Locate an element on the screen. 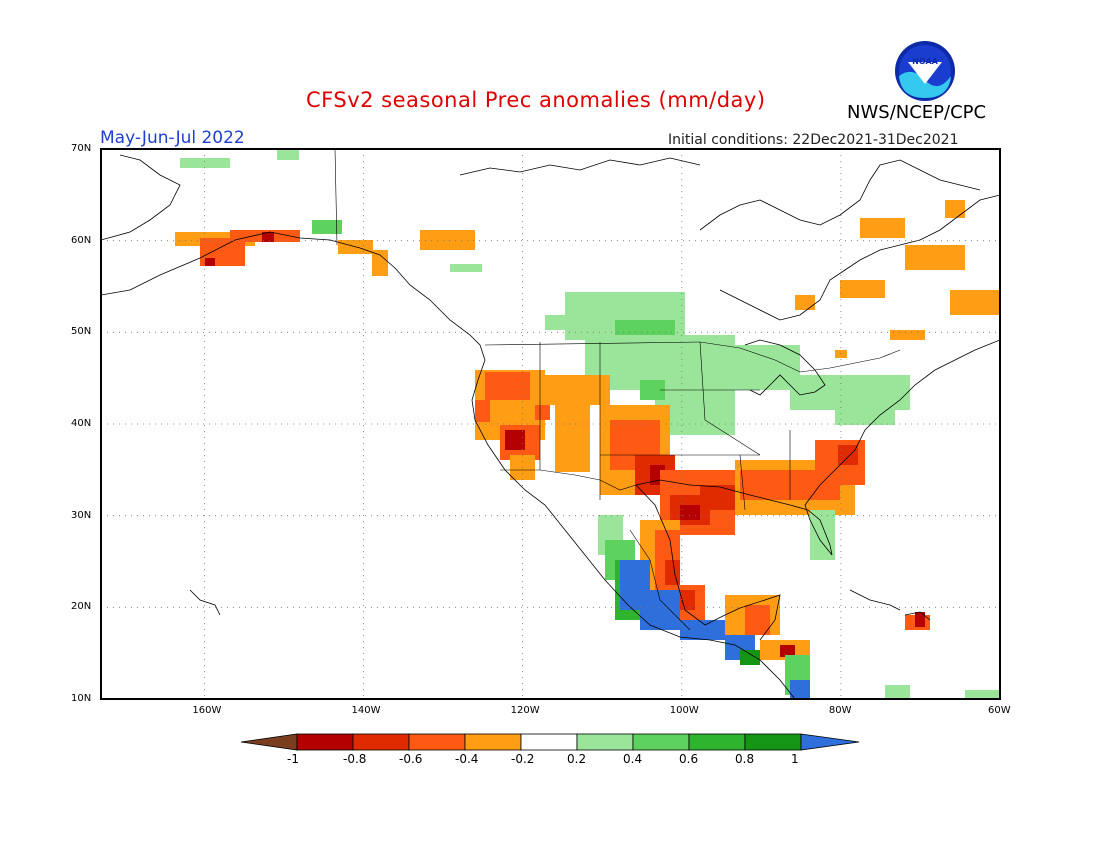  colorbar-tick-label: -0.6 is located at coordinates (411, 759).